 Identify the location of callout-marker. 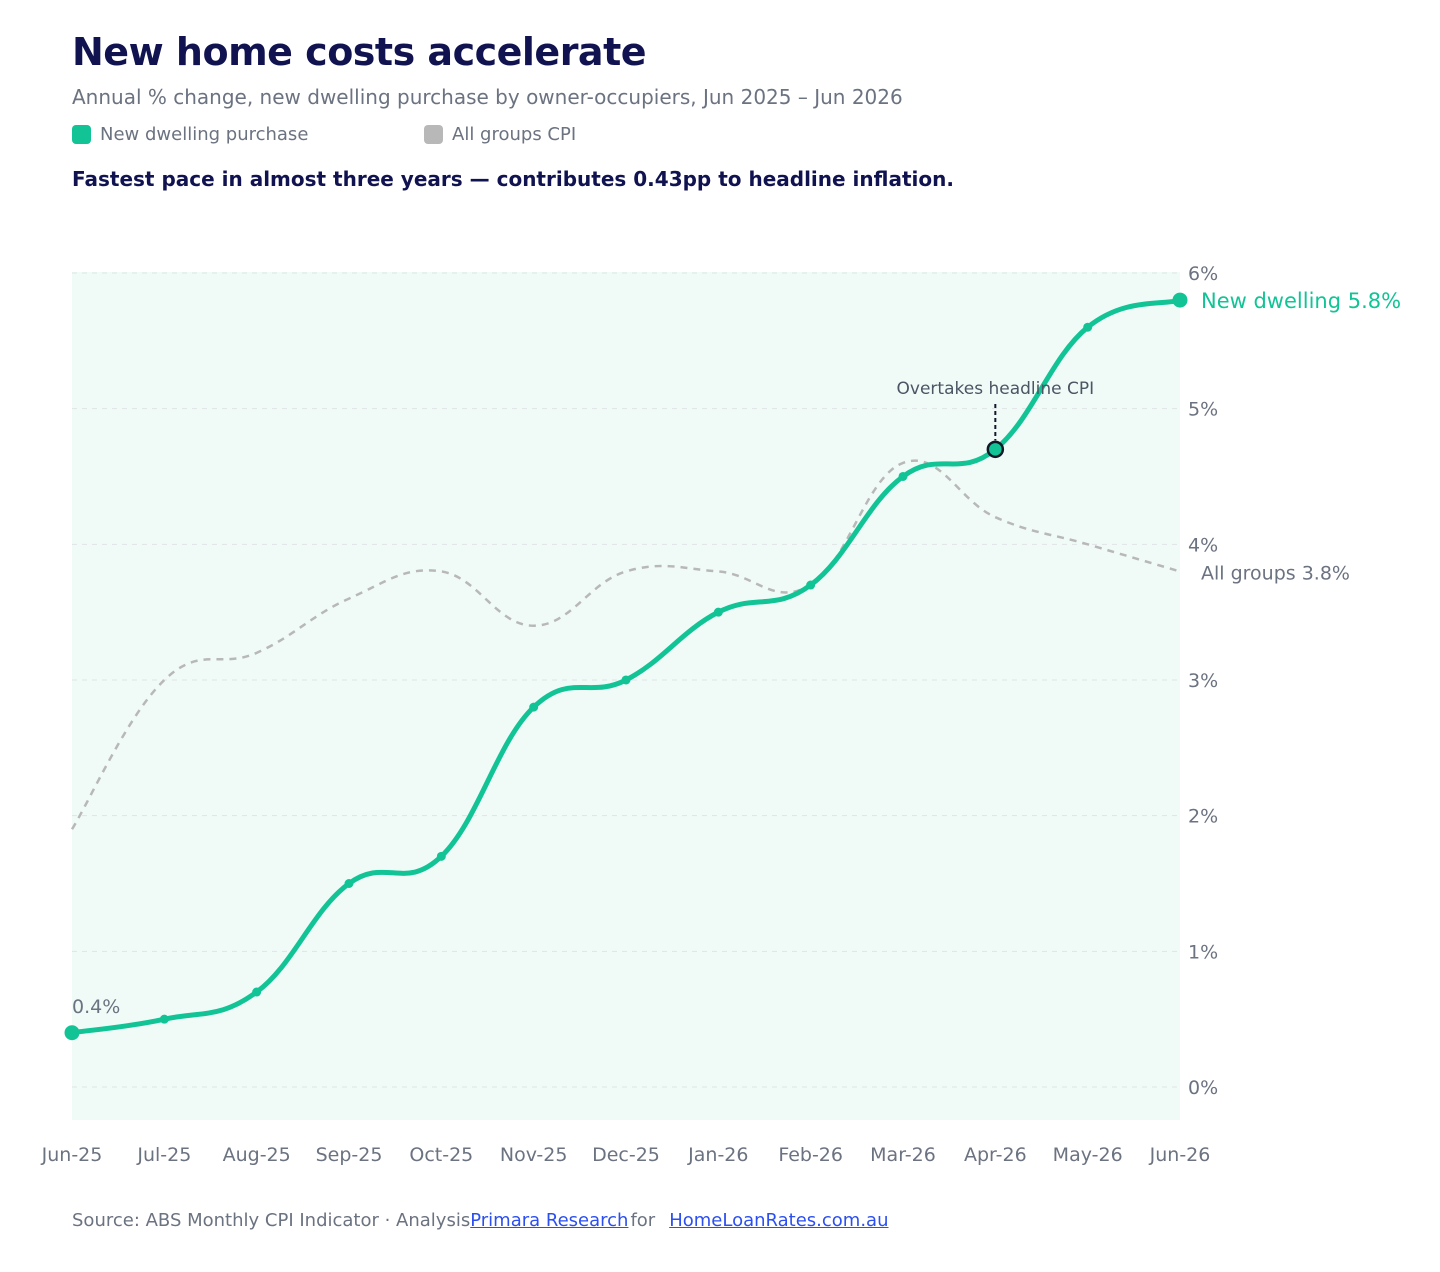
(995, 449).